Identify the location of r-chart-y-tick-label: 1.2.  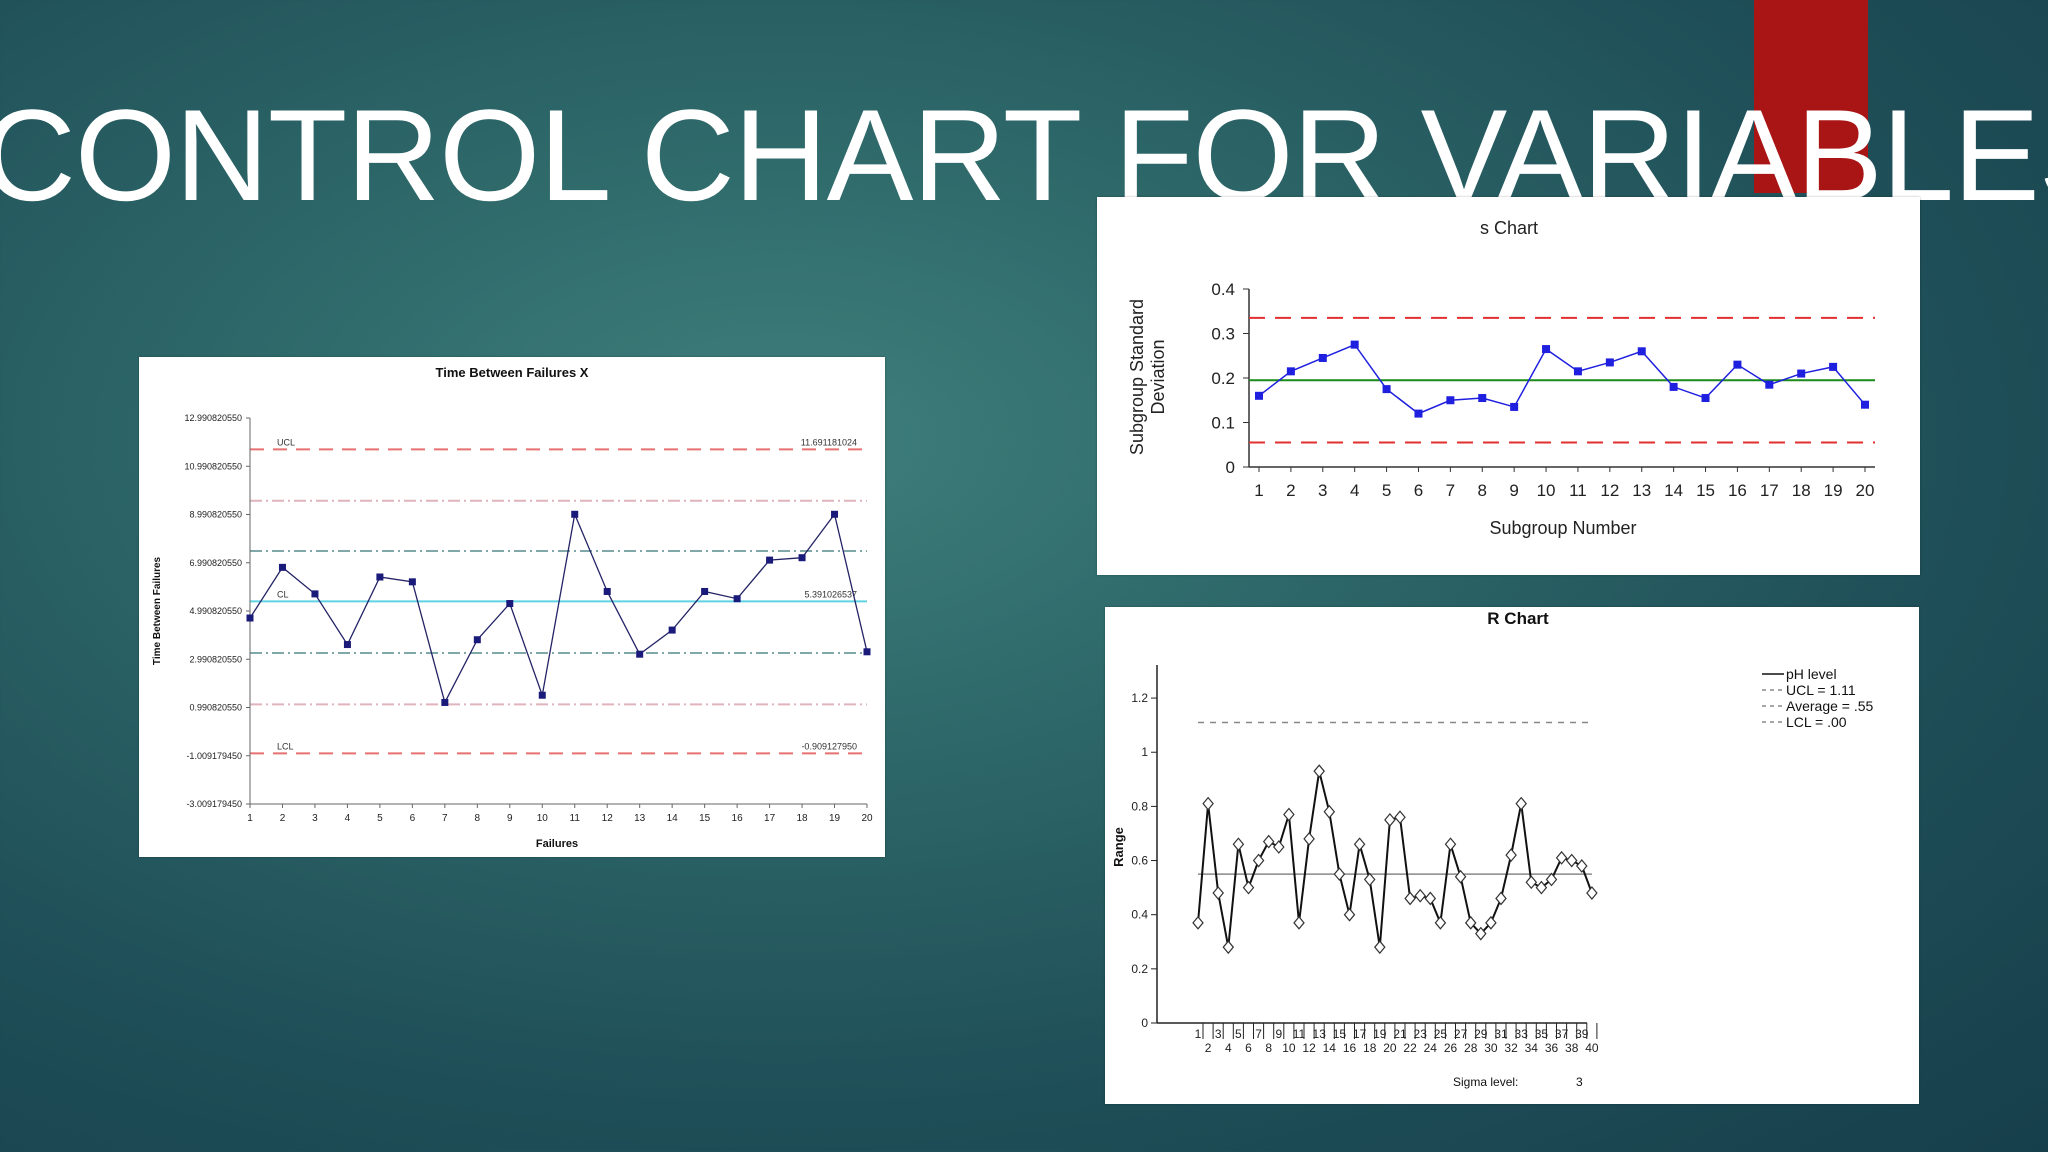
(1139, 698).